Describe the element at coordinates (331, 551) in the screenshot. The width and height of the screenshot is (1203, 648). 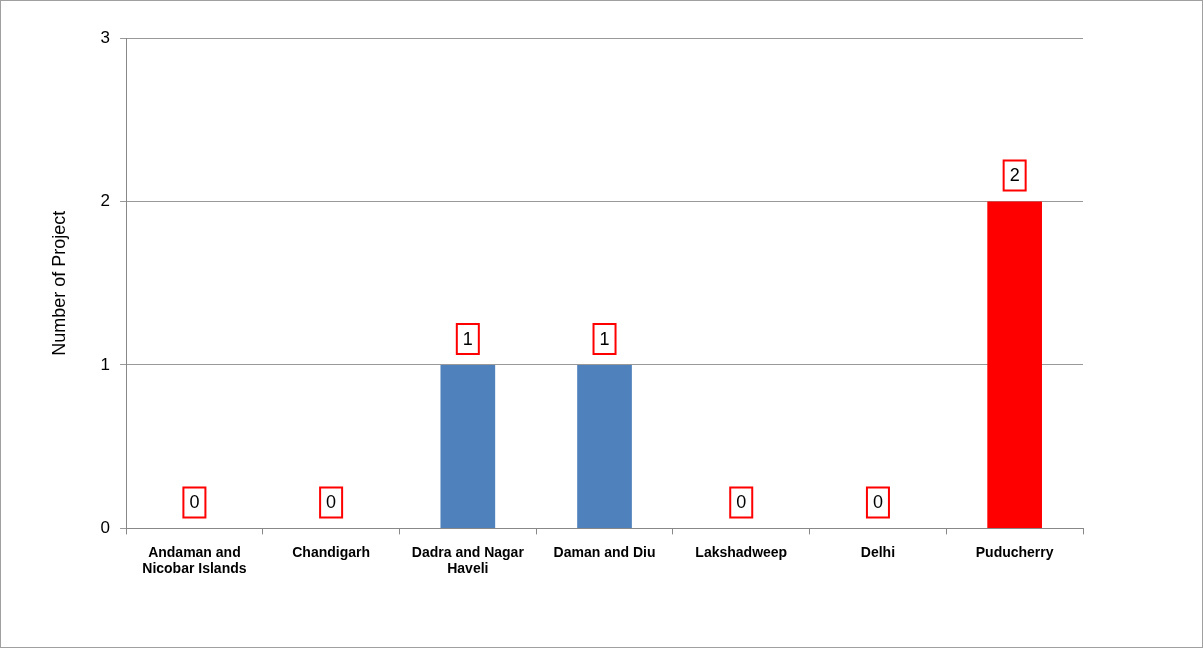
I see `x-tick-label: Chandigarh` at that location.